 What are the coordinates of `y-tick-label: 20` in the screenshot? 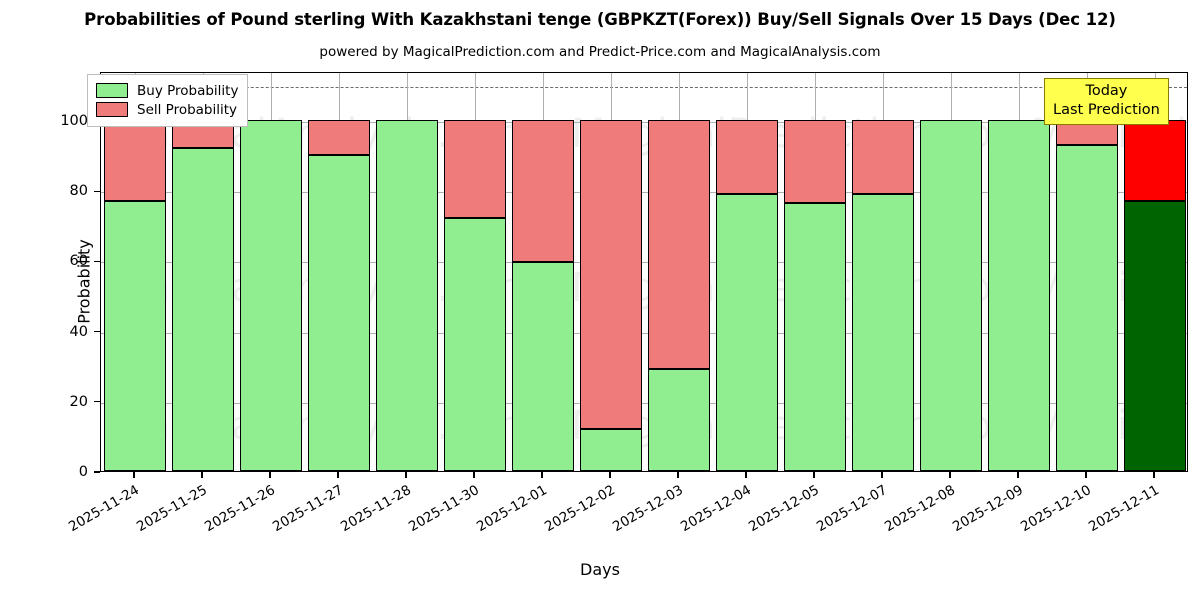 It's located at (78, 401).